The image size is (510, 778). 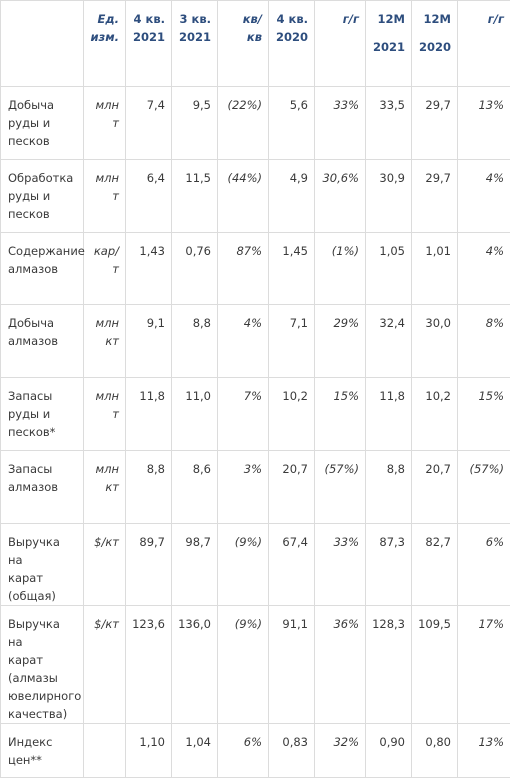 I want to click on header-12m-2021-line2: 2021, so click(x=388, y=47).